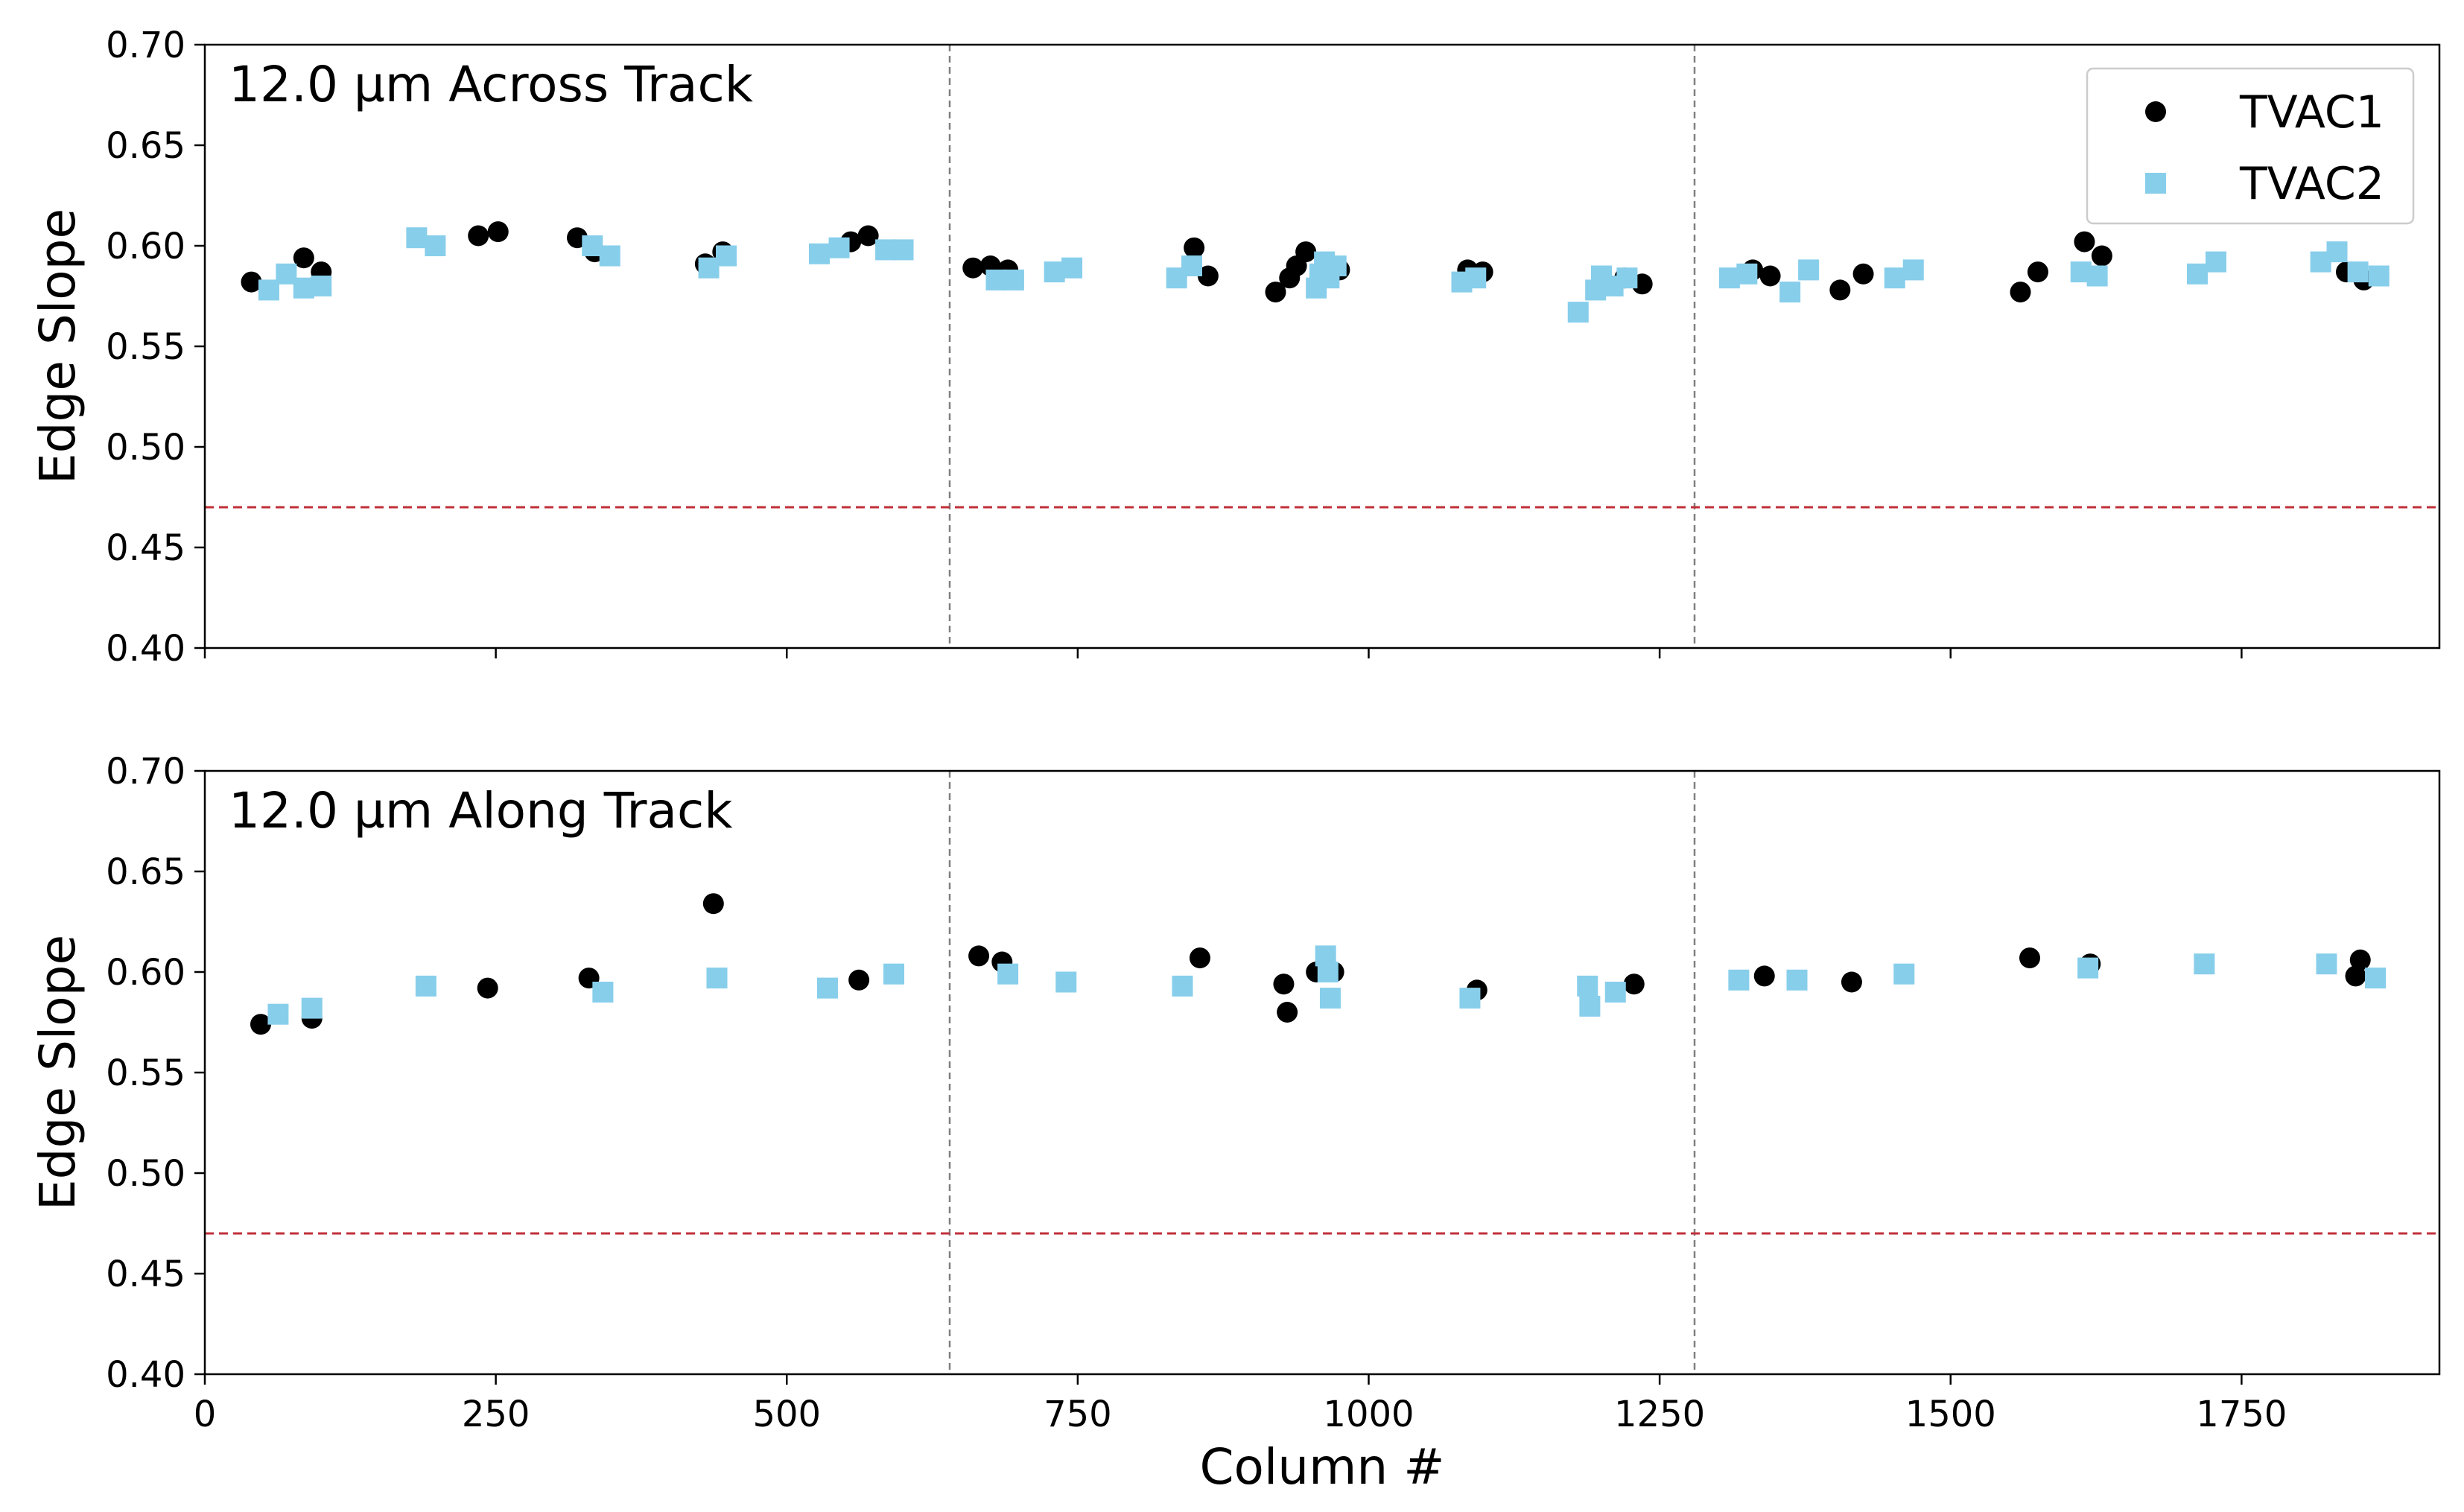 The width and height of the screenshot is (2464, 1512). Describe the element at coordinates (205, 1414) in the screenshot. I see `x-tick-label: 0` at that location.